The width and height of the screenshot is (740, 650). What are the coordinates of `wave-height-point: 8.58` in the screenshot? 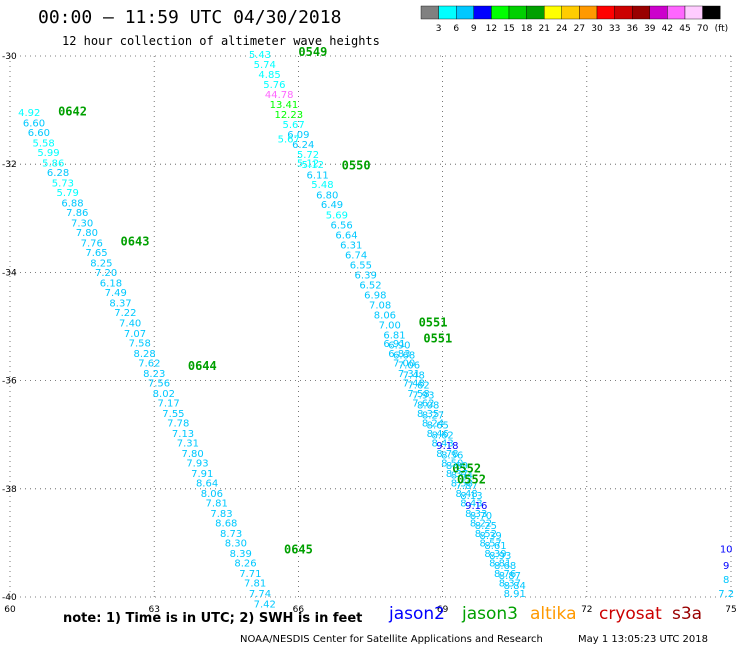 It's located at (462, 484).